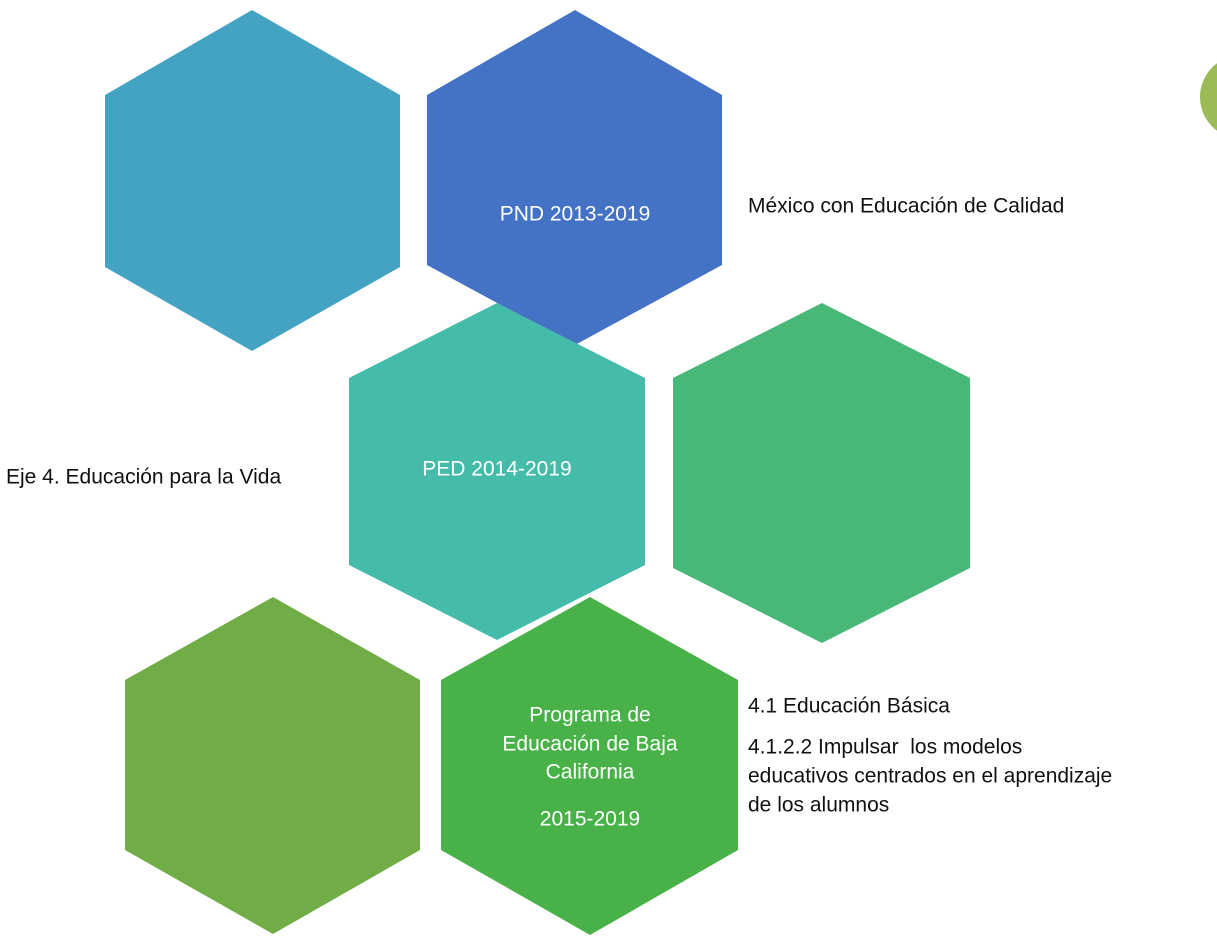  I want to click on node-label: 2015-2019, so click(590, 819).